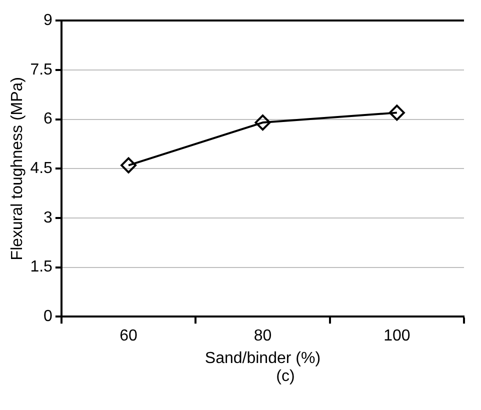  What do you see at coordinates (41, 69) in the screenshot?
I see `y-tick-label: 7.5` at bounding box center [41, 69].